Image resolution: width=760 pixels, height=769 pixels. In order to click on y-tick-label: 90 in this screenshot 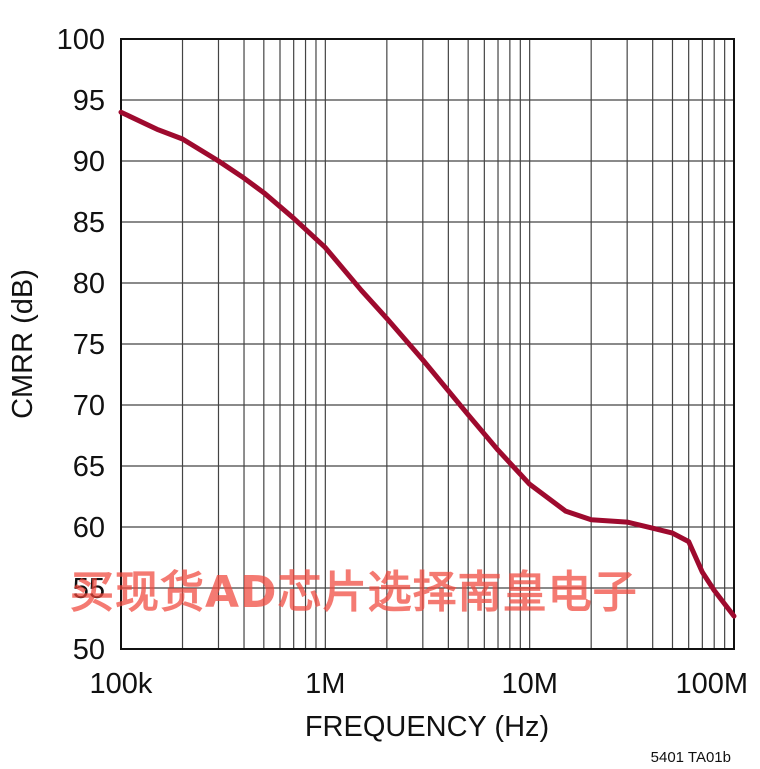, I will do `click(89, 162)`.